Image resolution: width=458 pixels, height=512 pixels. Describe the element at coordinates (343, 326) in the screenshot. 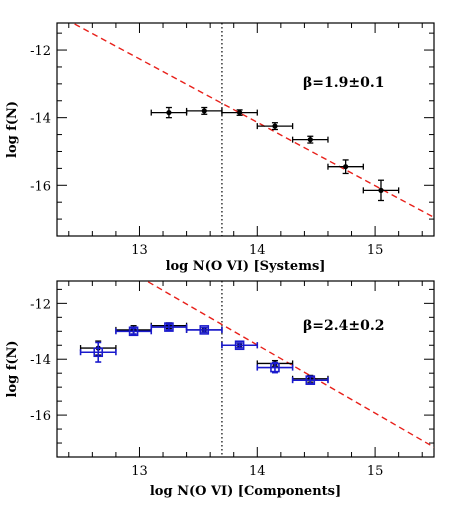

I see `beta-annotation: β=2.4±0.2` at that location.